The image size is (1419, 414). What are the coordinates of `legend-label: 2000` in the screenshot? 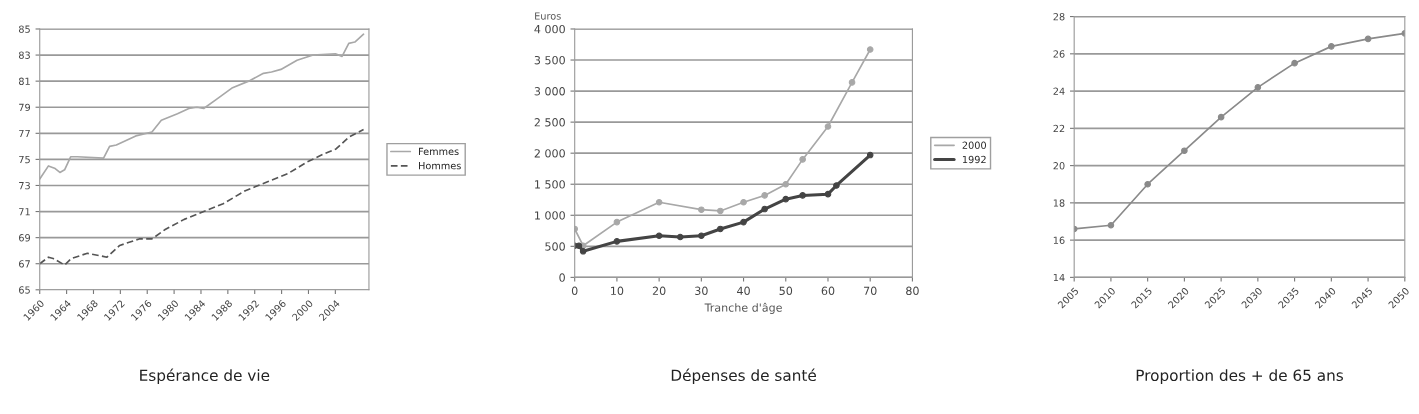 It's located at (974, 145).